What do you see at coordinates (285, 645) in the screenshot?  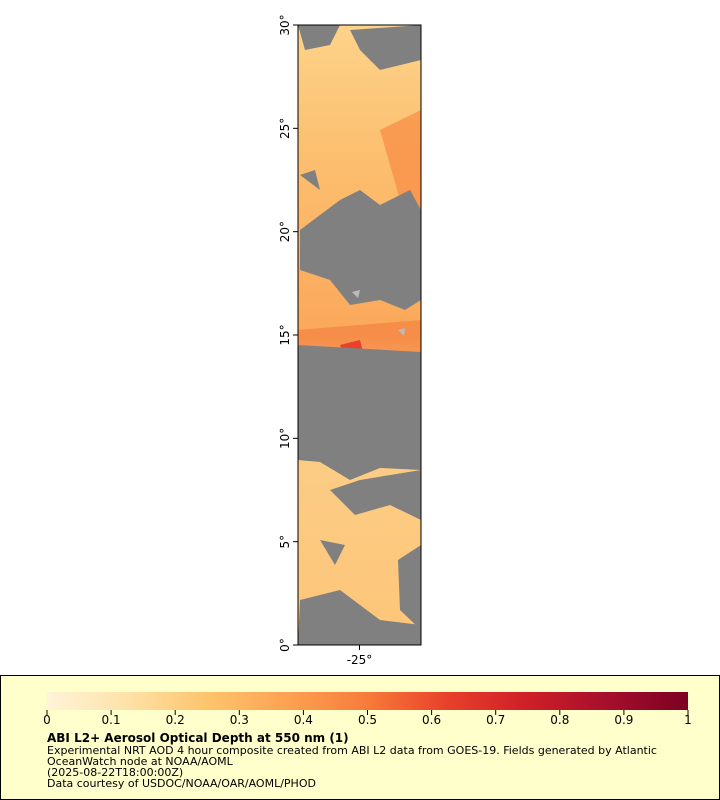 I see `y-tick-label: 0°` at bounding box center [285, 645].